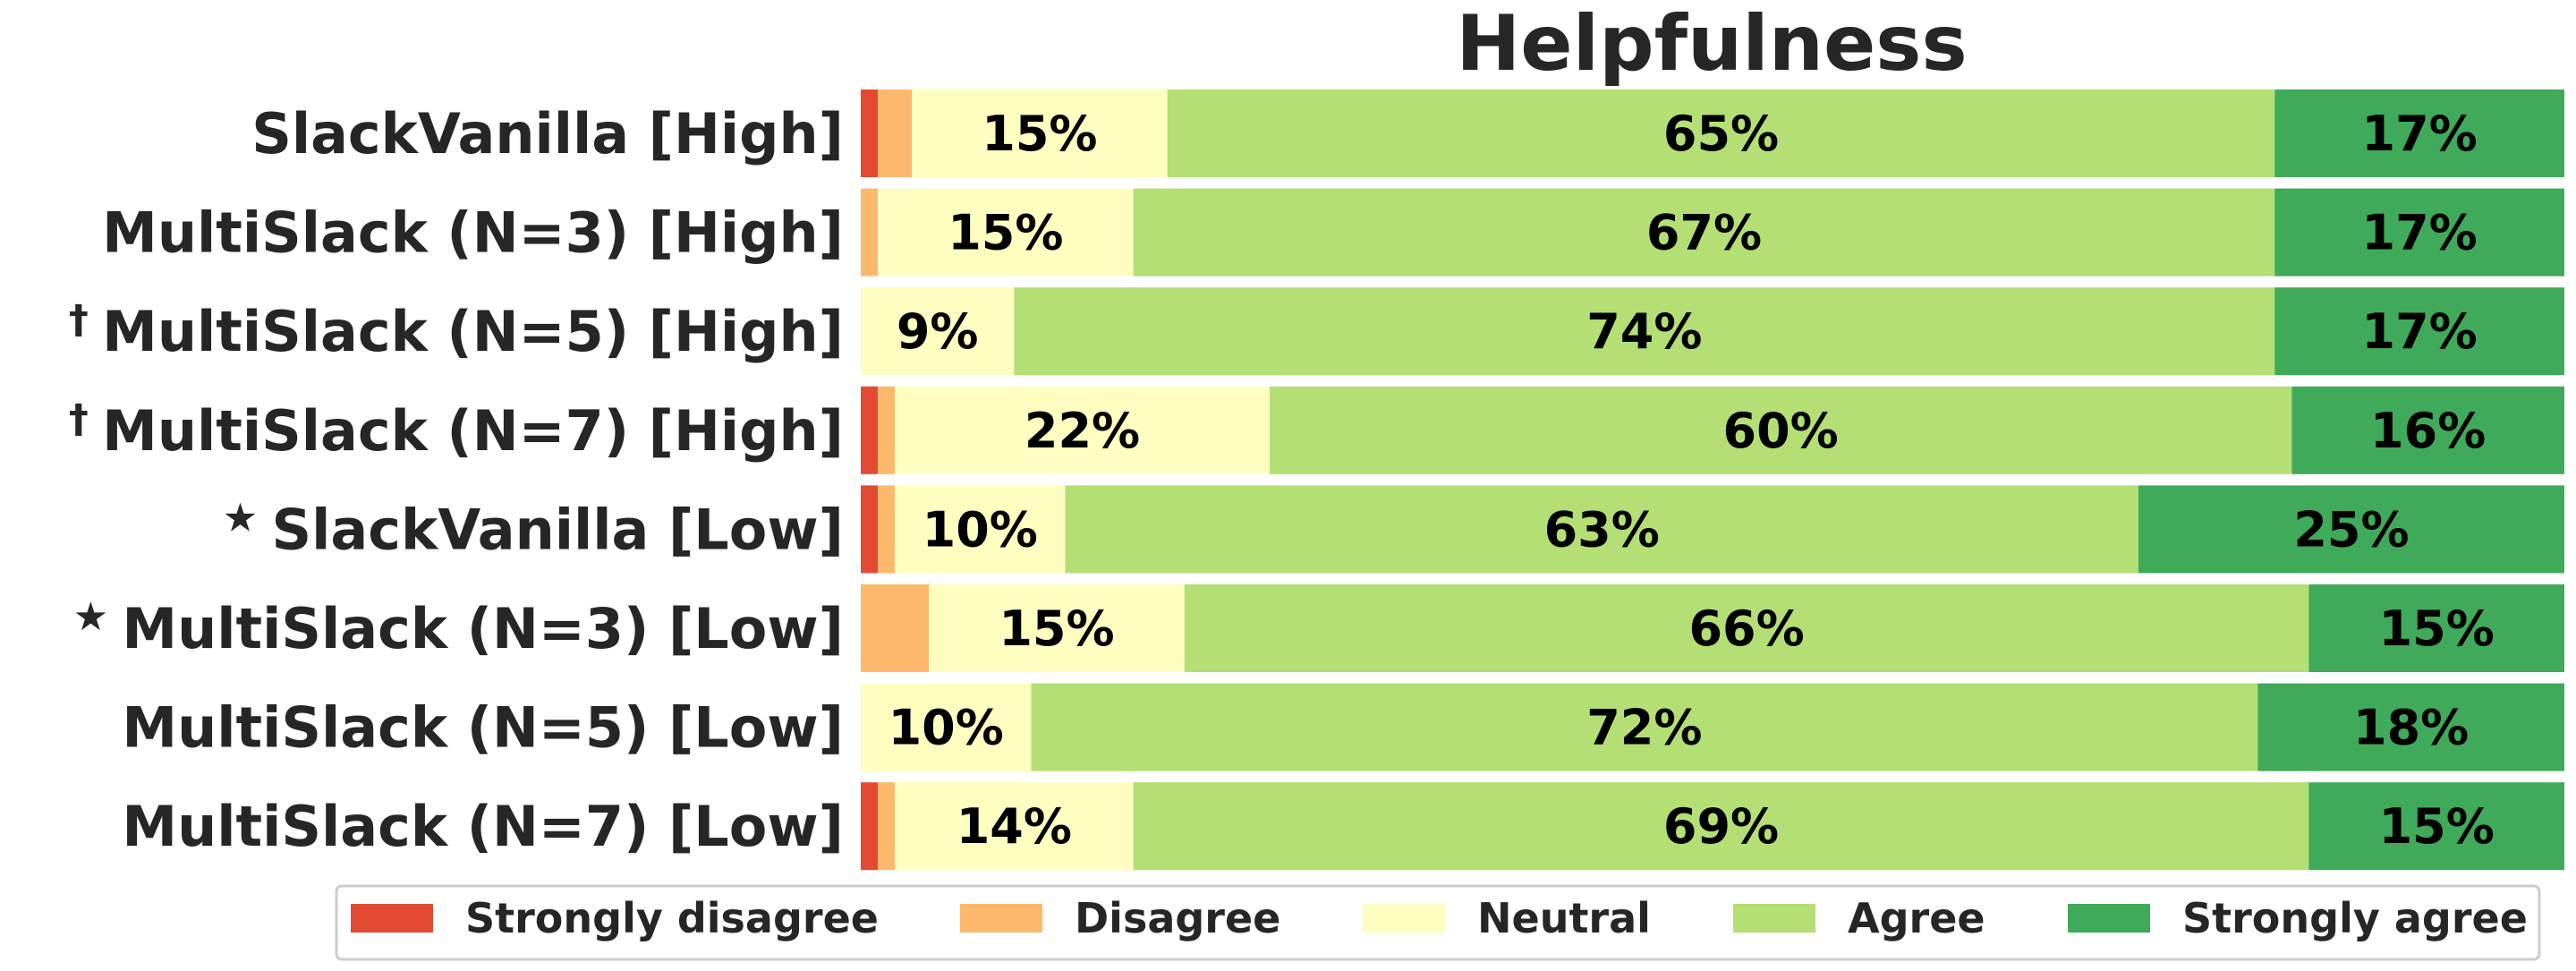  I want to click on data-label: 69%, so click(1721, 826).